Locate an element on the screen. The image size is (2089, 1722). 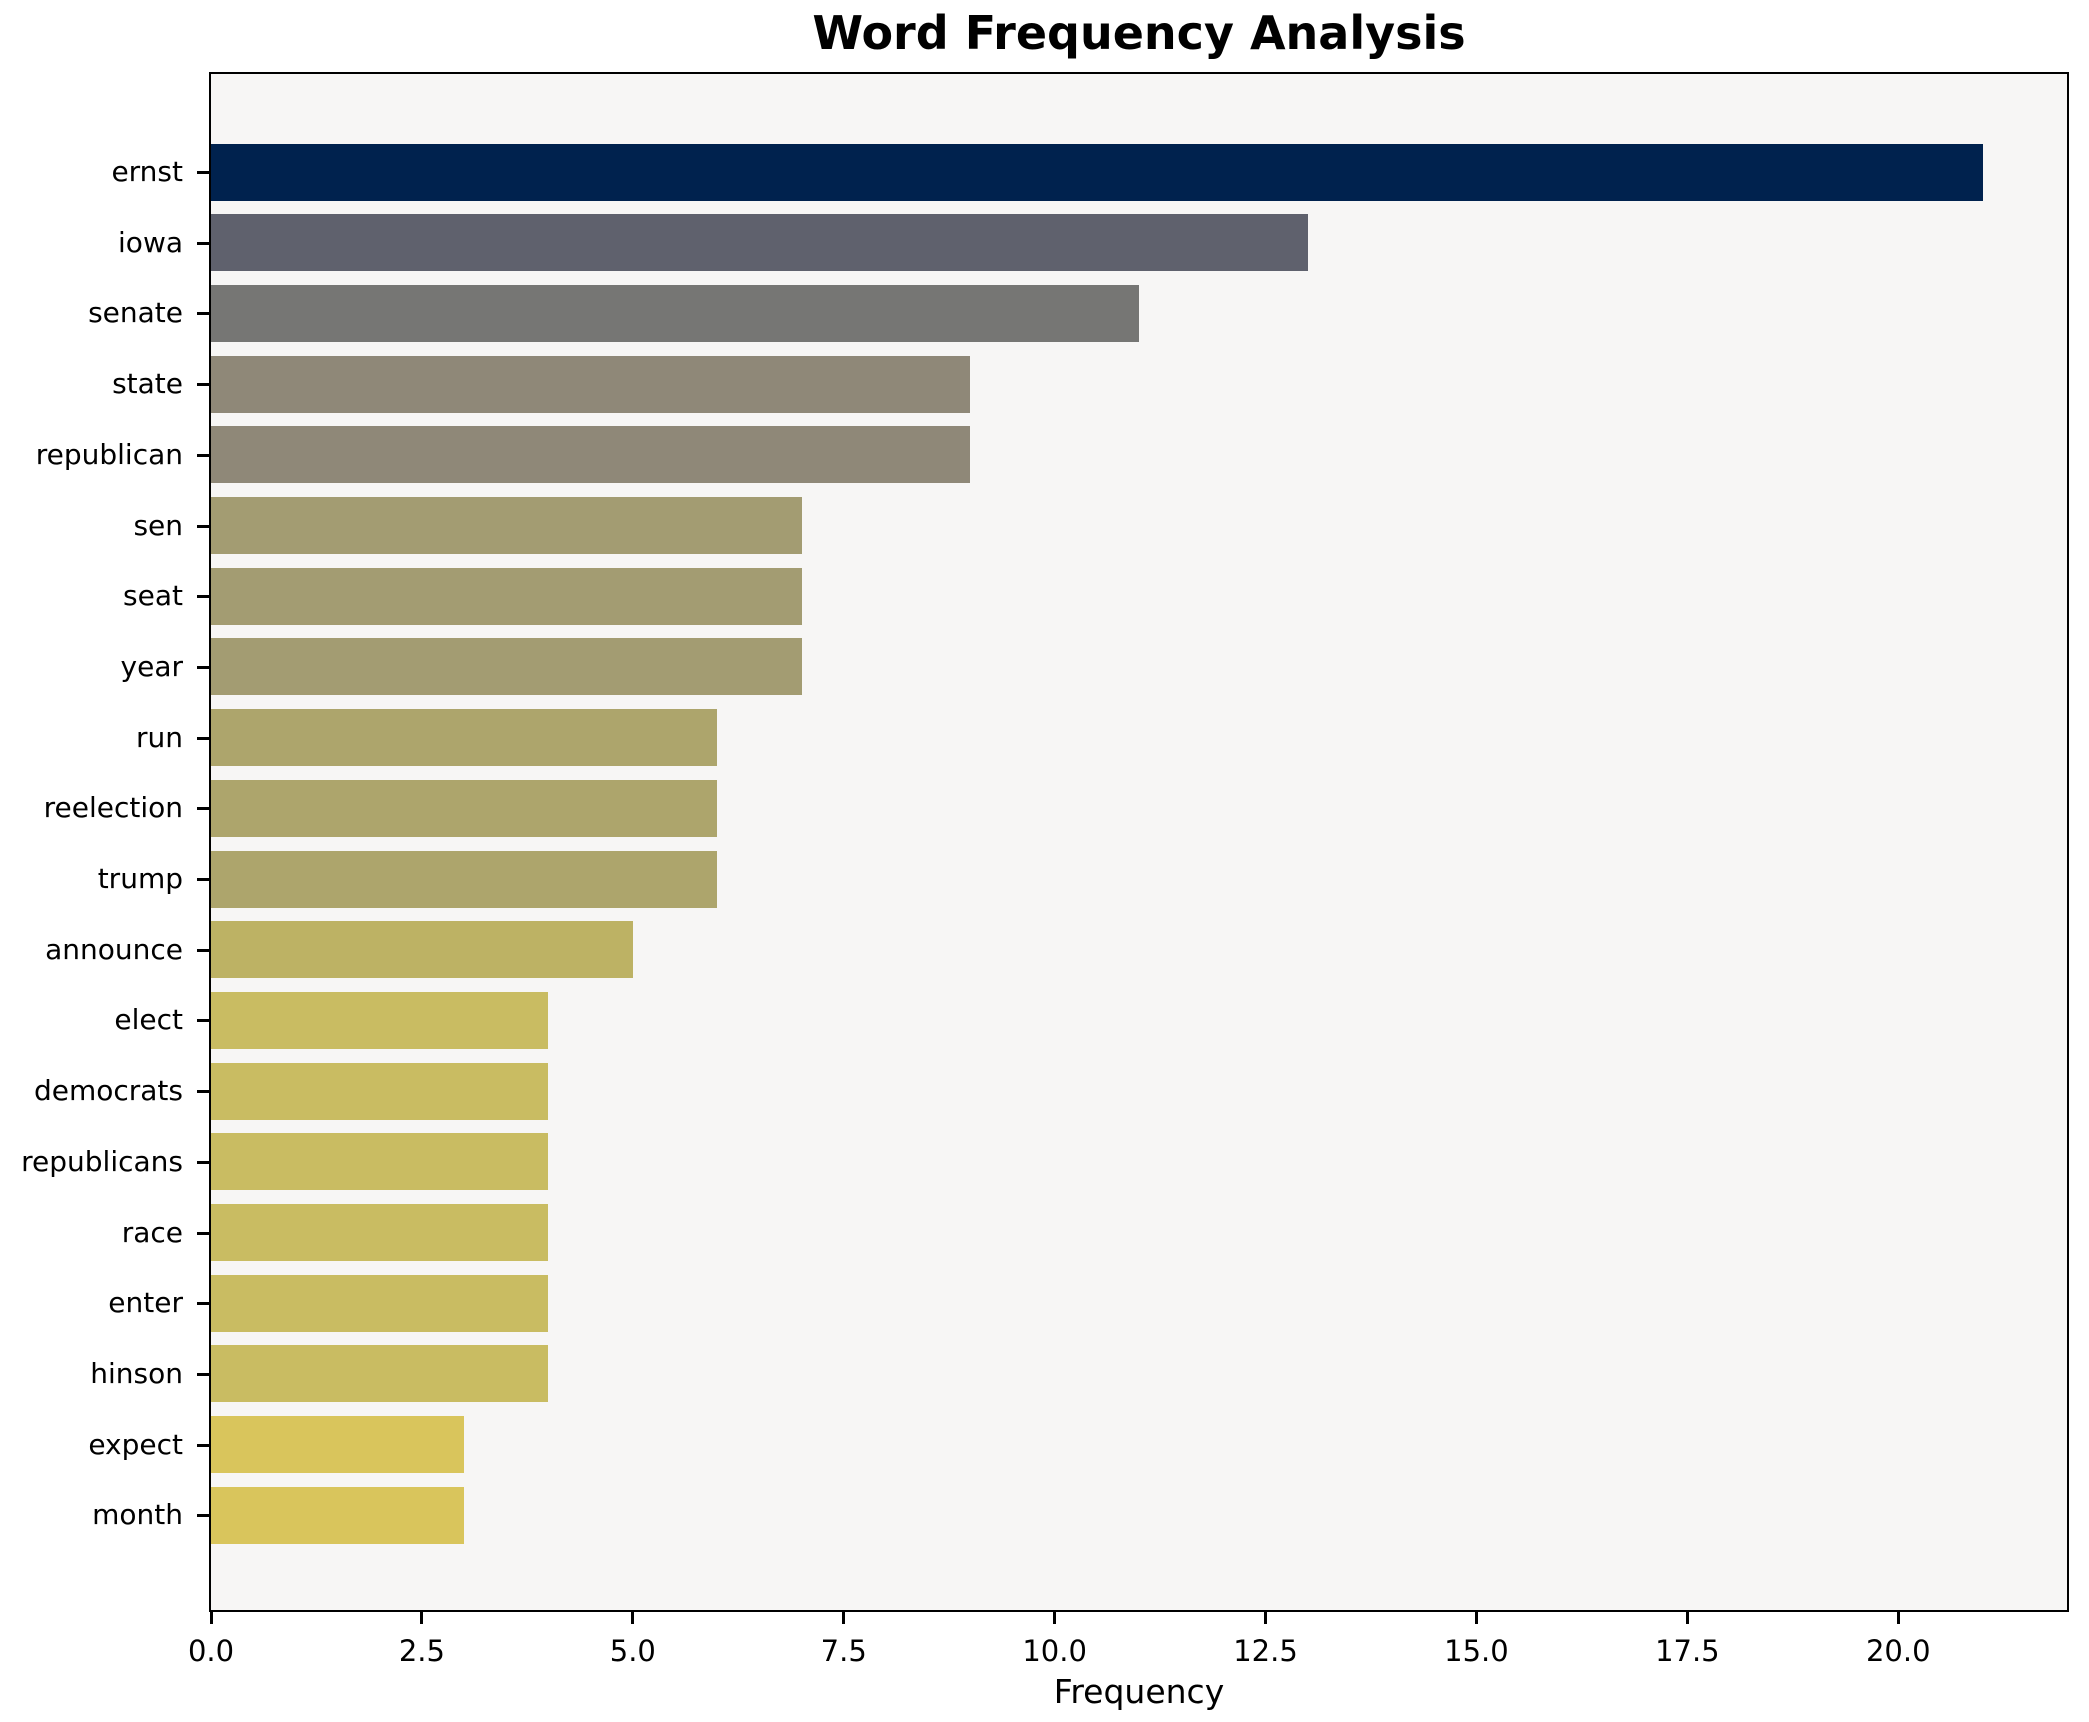
y-tick-label-elect: elect is located at coordinates (148, 1020).